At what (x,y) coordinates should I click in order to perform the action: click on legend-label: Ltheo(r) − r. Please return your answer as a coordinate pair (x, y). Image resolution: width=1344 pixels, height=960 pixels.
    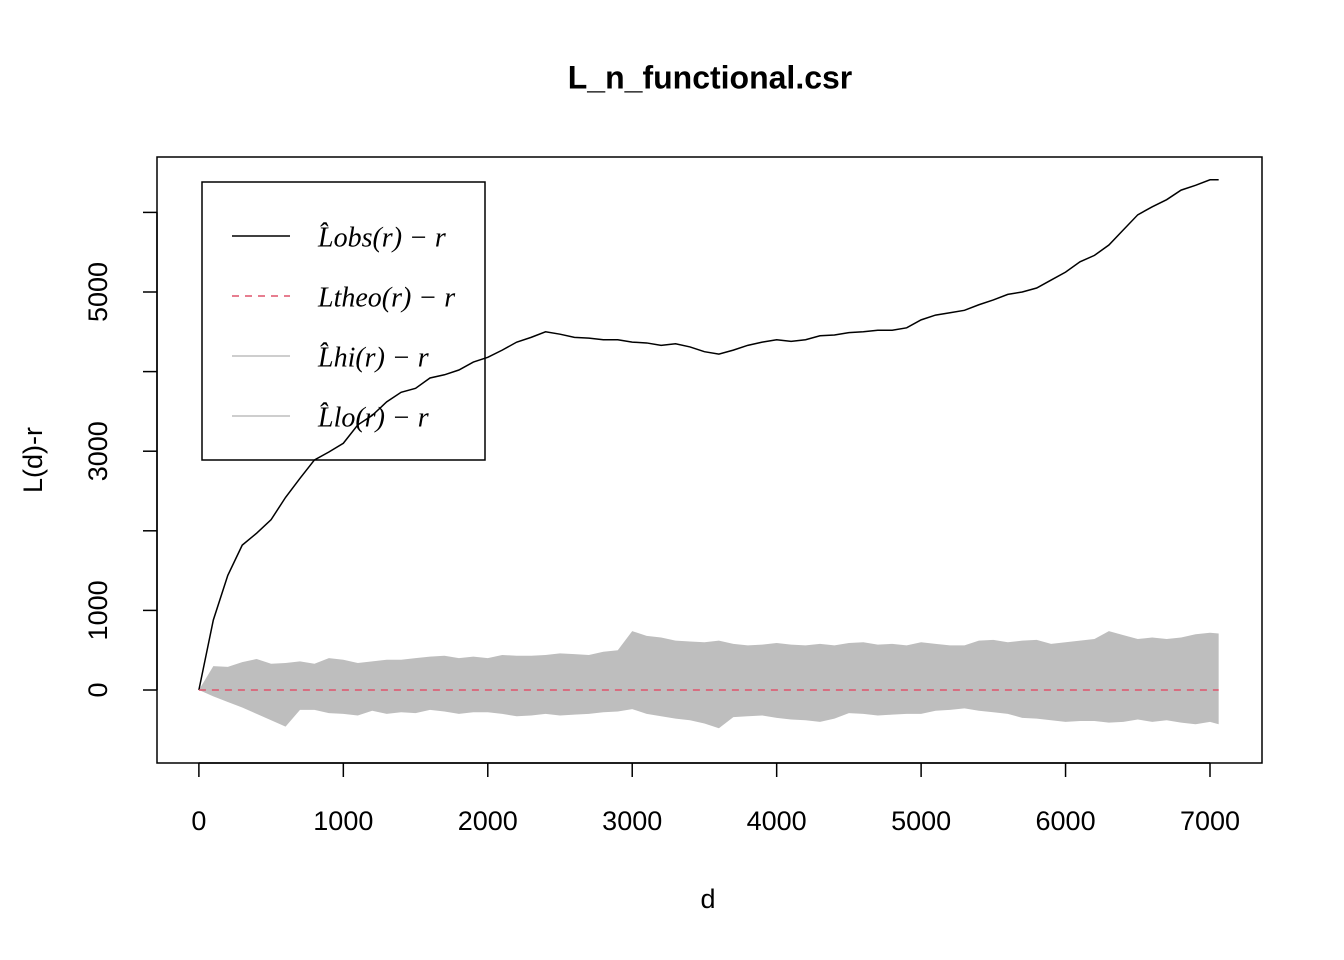
    Looking at the image, I should click on (386, 297).